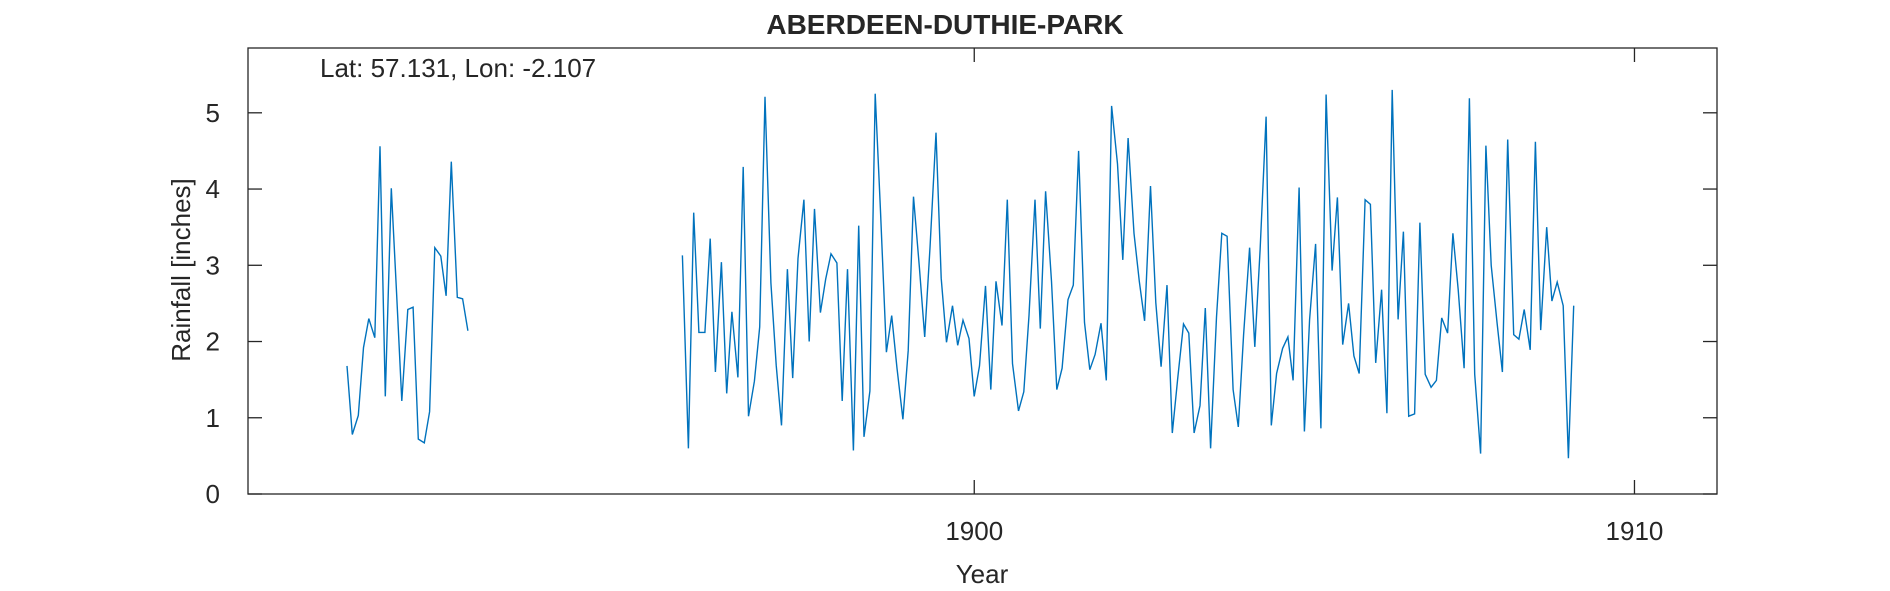 This screenshot has width=1890, height=591. Describe the element at coordinates (213, 494) in the screenshot. I see `y-tick-label: 0` at that location.